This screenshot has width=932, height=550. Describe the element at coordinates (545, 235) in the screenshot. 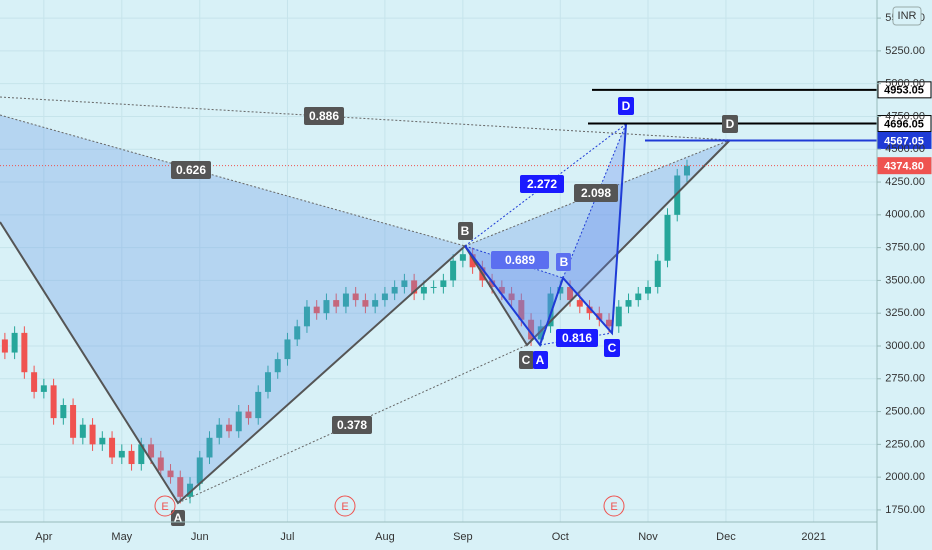

I see `blue-pattern` at that location.